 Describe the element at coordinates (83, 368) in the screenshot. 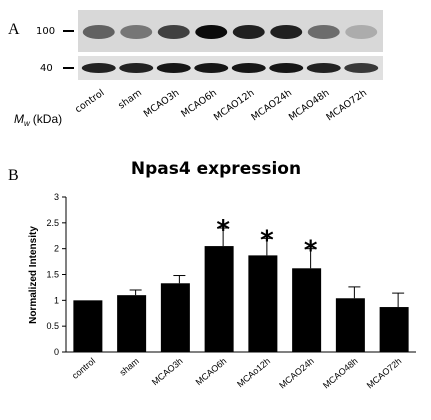

I see `x-tick-label: control` at that location.